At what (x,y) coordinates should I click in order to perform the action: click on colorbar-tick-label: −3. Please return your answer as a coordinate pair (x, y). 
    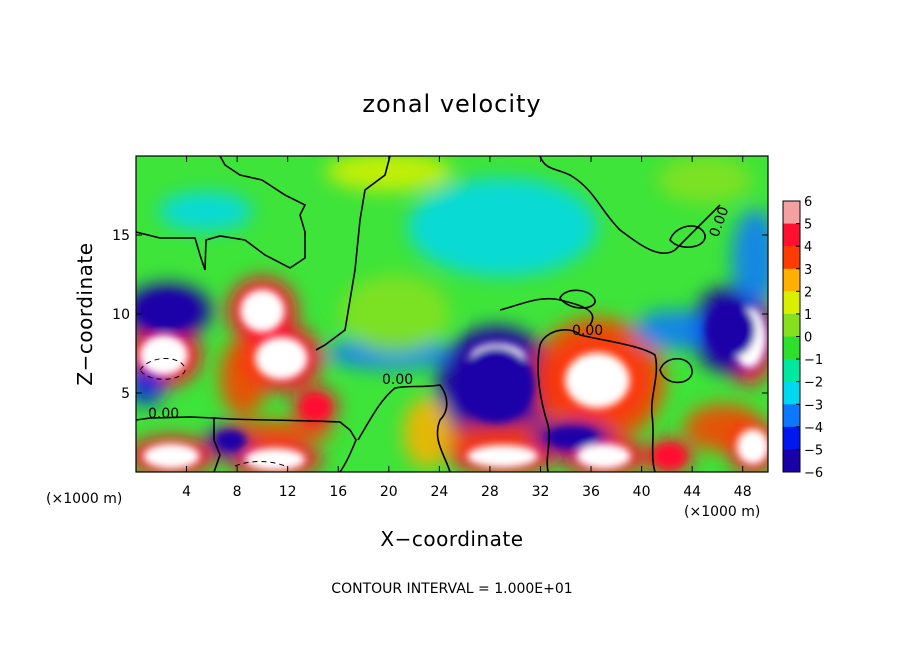
    Looking at the image, I should click on (813, 405).